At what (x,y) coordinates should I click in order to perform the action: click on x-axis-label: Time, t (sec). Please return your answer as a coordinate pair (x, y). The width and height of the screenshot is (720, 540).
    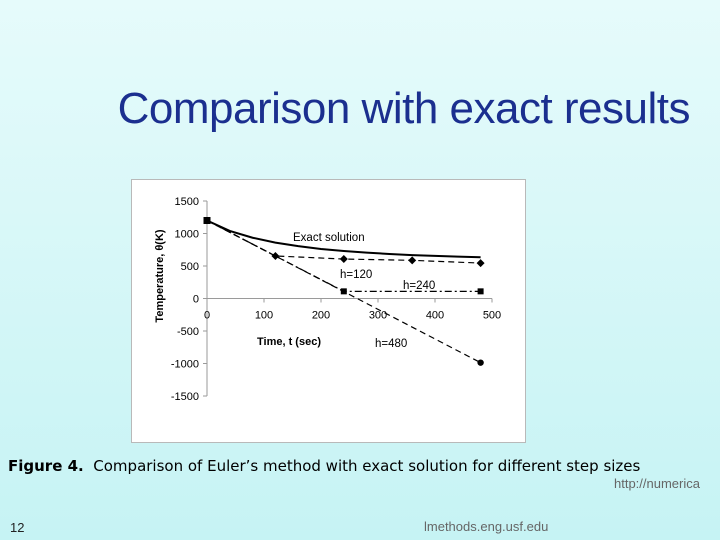
    Looking at the image, I should click on (289, 342).